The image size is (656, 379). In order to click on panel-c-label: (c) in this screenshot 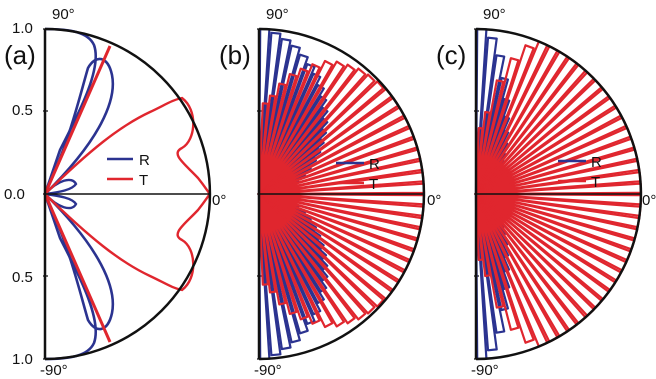, I will do `click(451, 55)`.